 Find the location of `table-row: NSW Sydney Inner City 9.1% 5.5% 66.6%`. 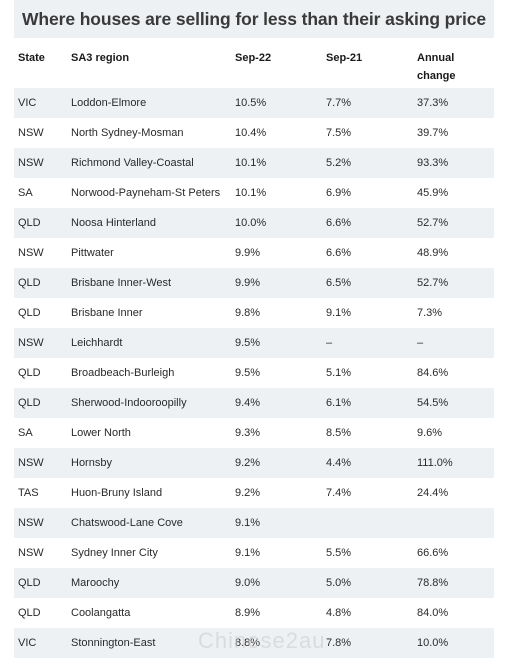

table-row: NSW Sydney Inner City 9.1% 5.5% 66.6% is located at coordinates (254, 553).